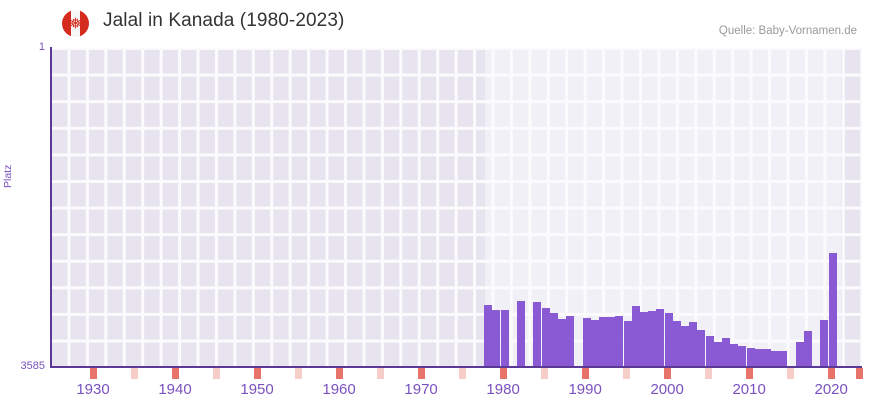 The height and width of the screenshot is (412, 873). I want to click on x-axis-label: 1950, so click(257, 389).